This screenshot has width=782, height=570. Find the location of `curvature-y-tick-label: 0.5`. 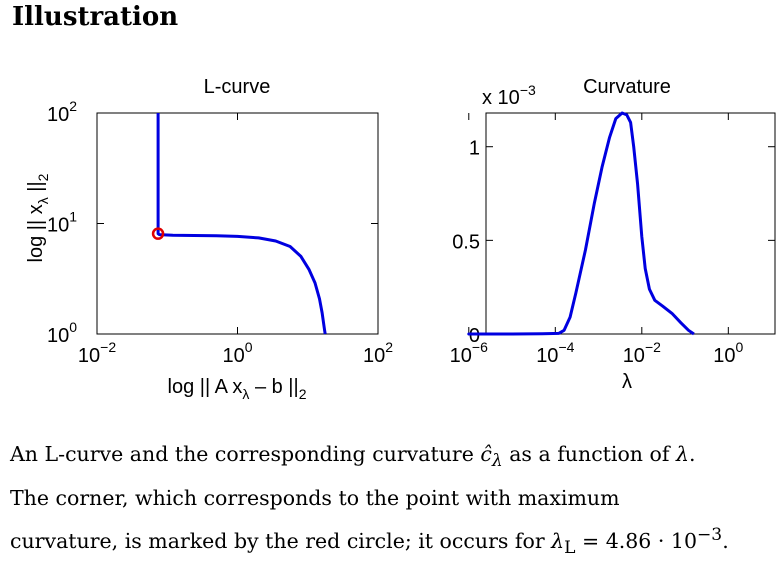

curvature-y-tick-label: 0.5 is located at coordinates (466, 242).